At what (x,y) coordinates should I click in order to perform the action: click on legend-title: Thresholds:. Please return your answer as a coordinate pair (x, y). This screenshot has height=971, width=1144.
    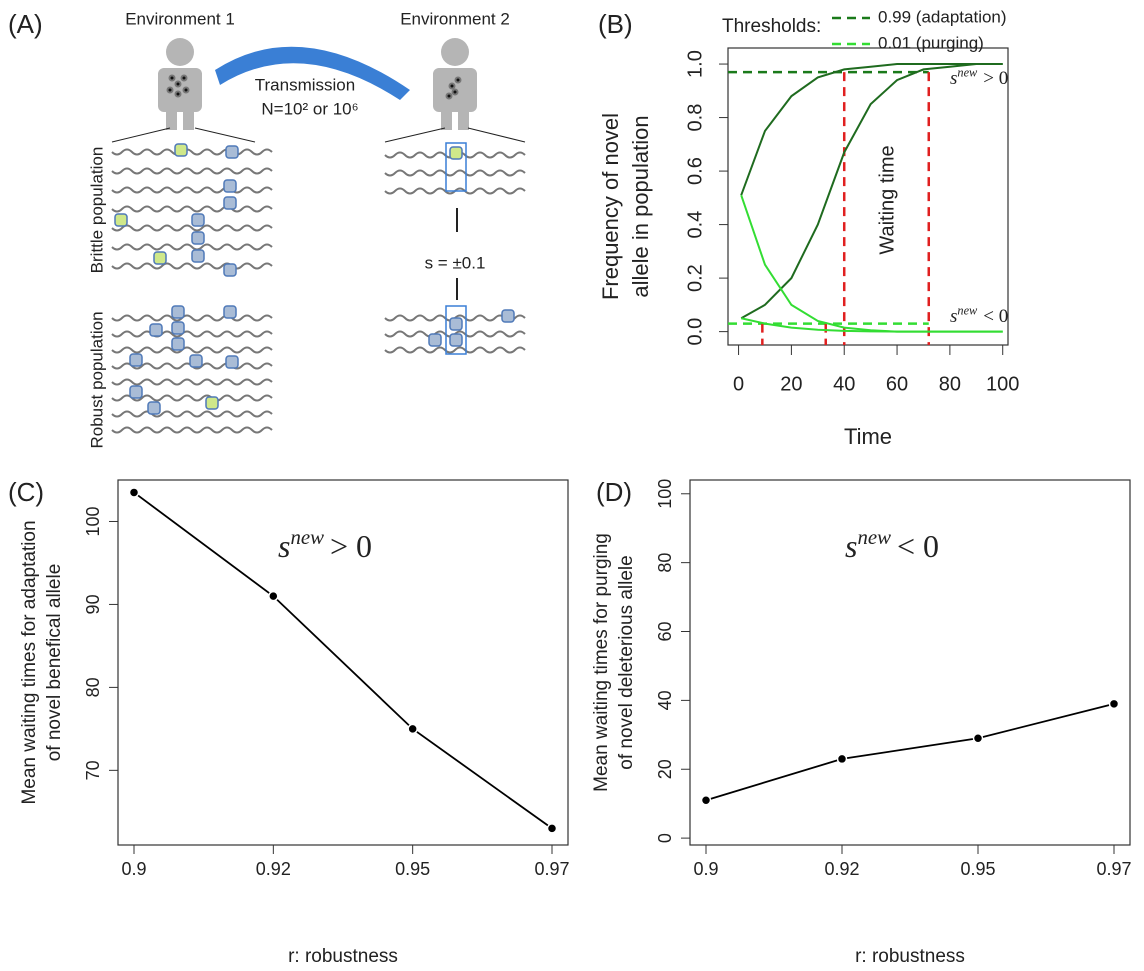
    Looking at the image, I should click on (771, 26).